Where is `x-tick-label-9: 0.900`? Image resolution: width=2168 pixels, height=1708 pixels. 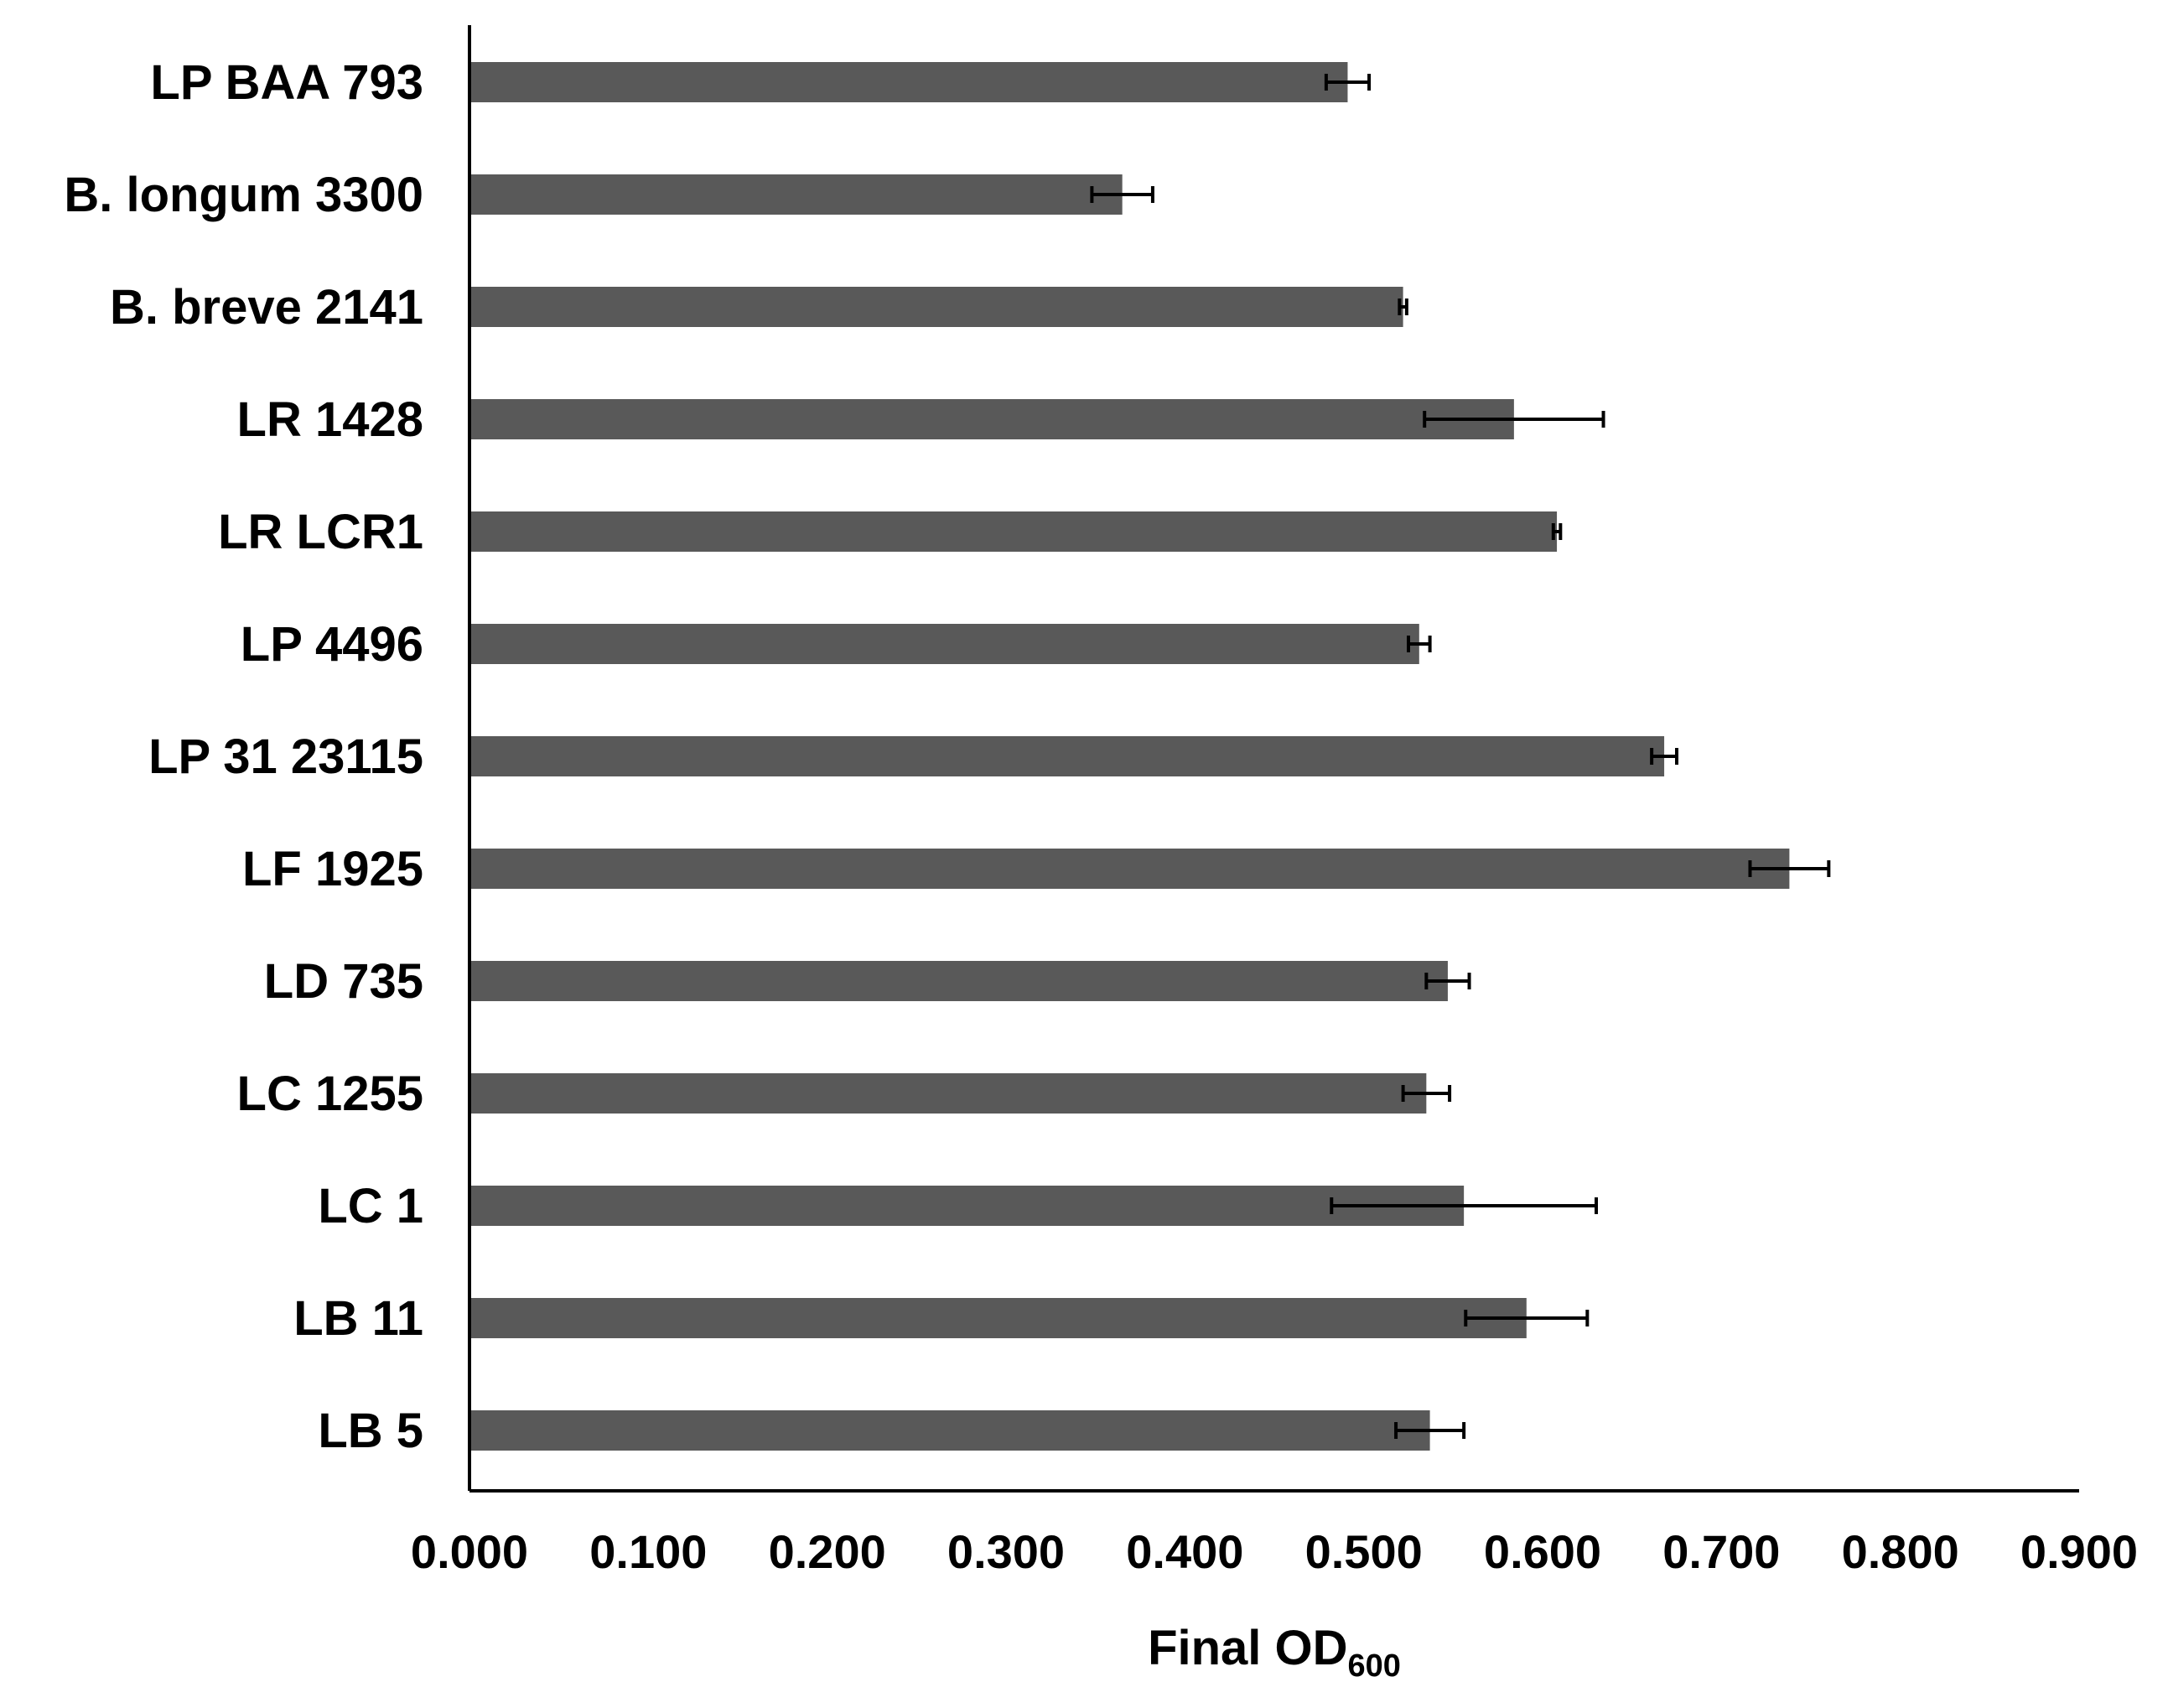
x-tick-label-9: 0.900 is located at coordinates (2079, 1551).